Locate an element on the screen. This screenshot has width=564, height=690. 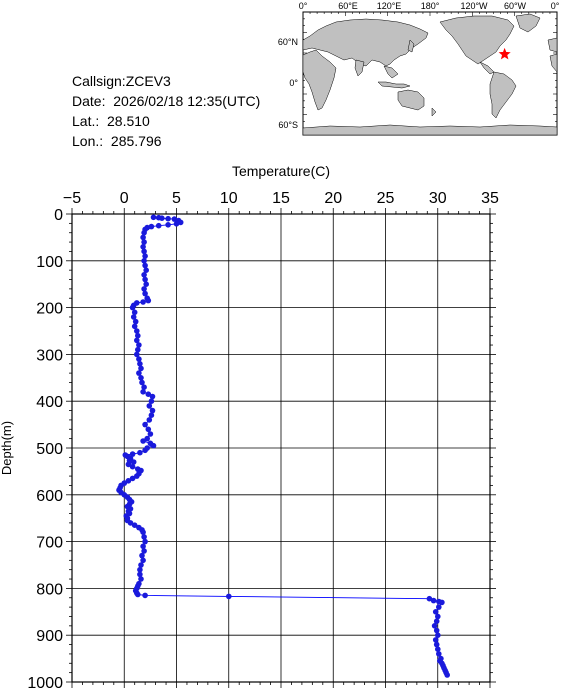
y-tick-label: 800 is located at coordinates (49, 589).